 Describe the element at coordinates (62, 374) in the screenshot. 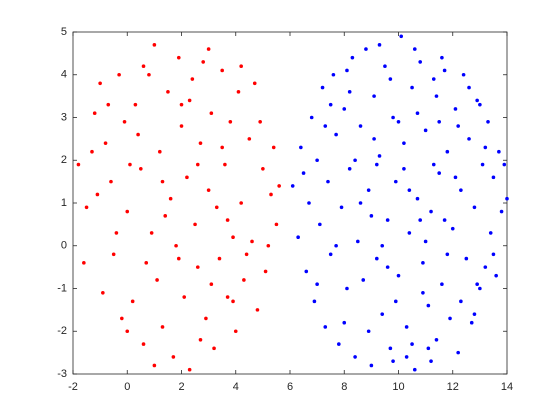

I see `y-tick-label: -3` at that location.